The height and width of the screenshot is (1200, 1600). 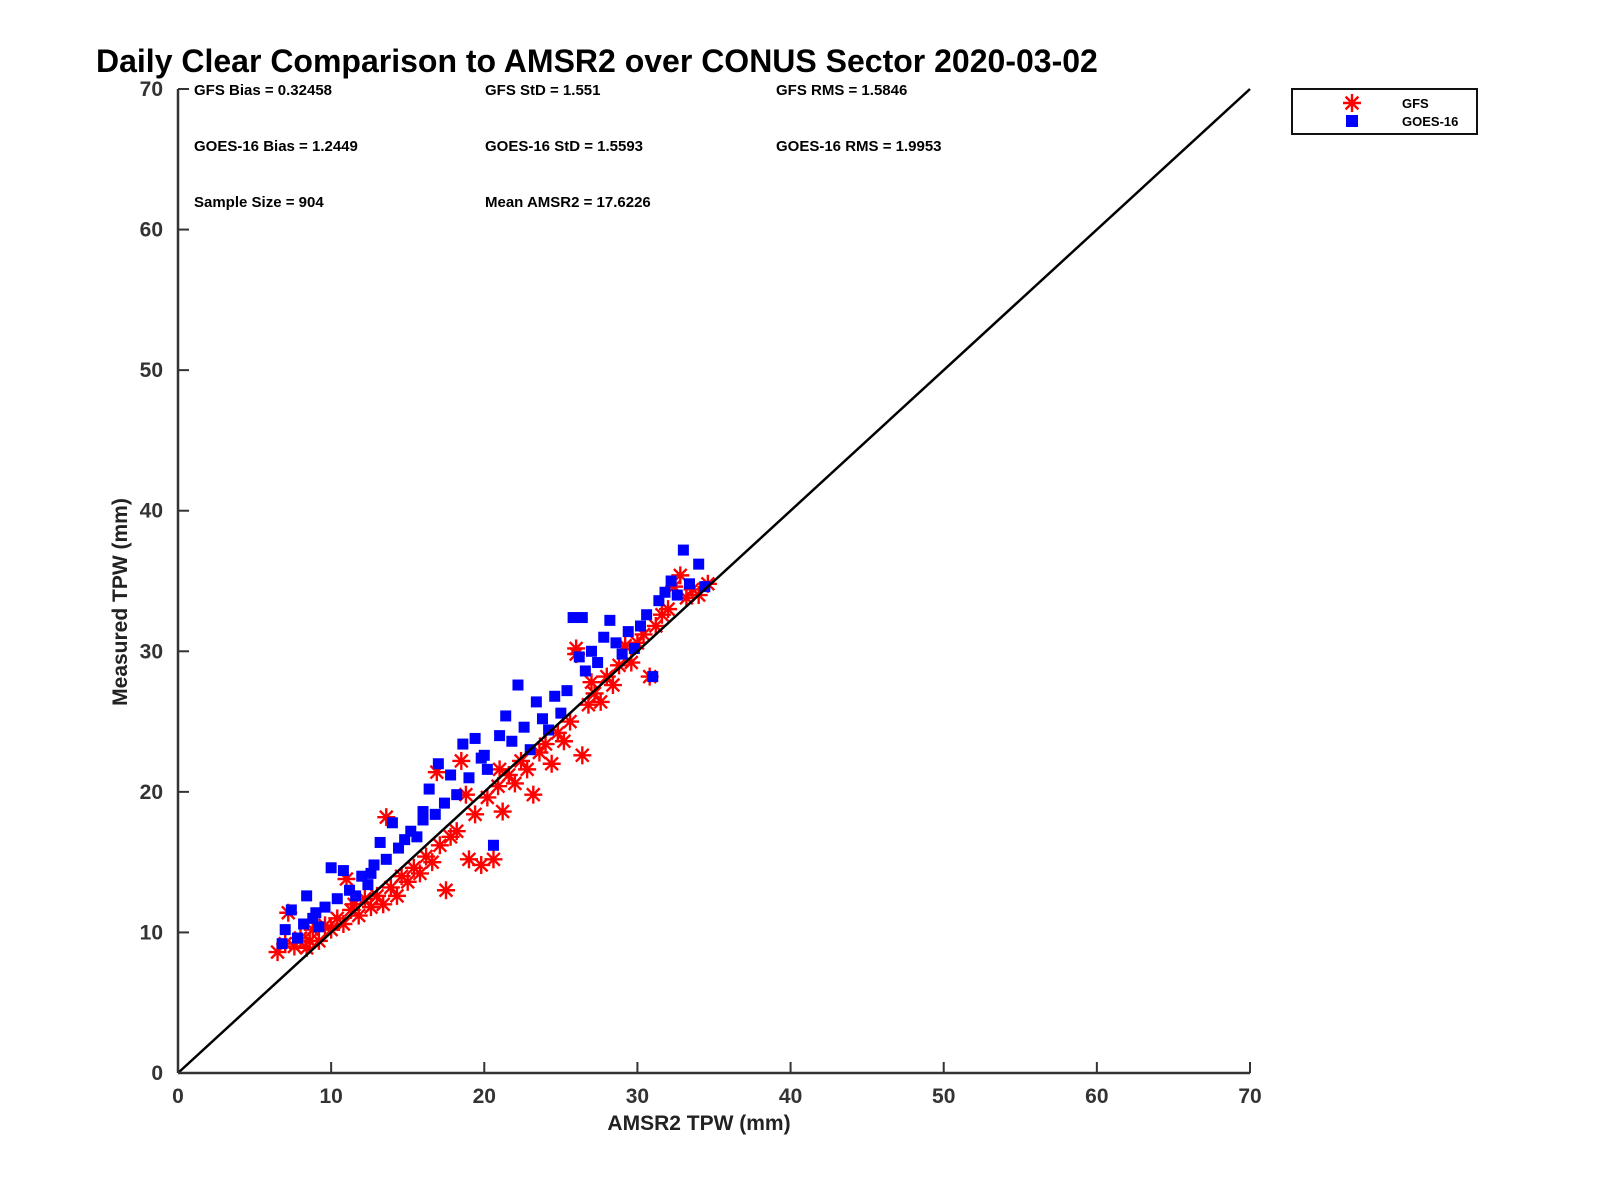 I want to click on stat-text: Mean AMSR2 = 17.6226, so click(x=568, y=202).